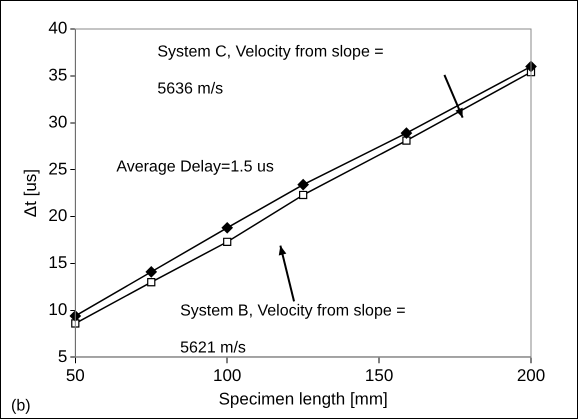 The width and height of the screenshot is (578, 419). I want to click on x-tick-label: 200, so click(531, 376).